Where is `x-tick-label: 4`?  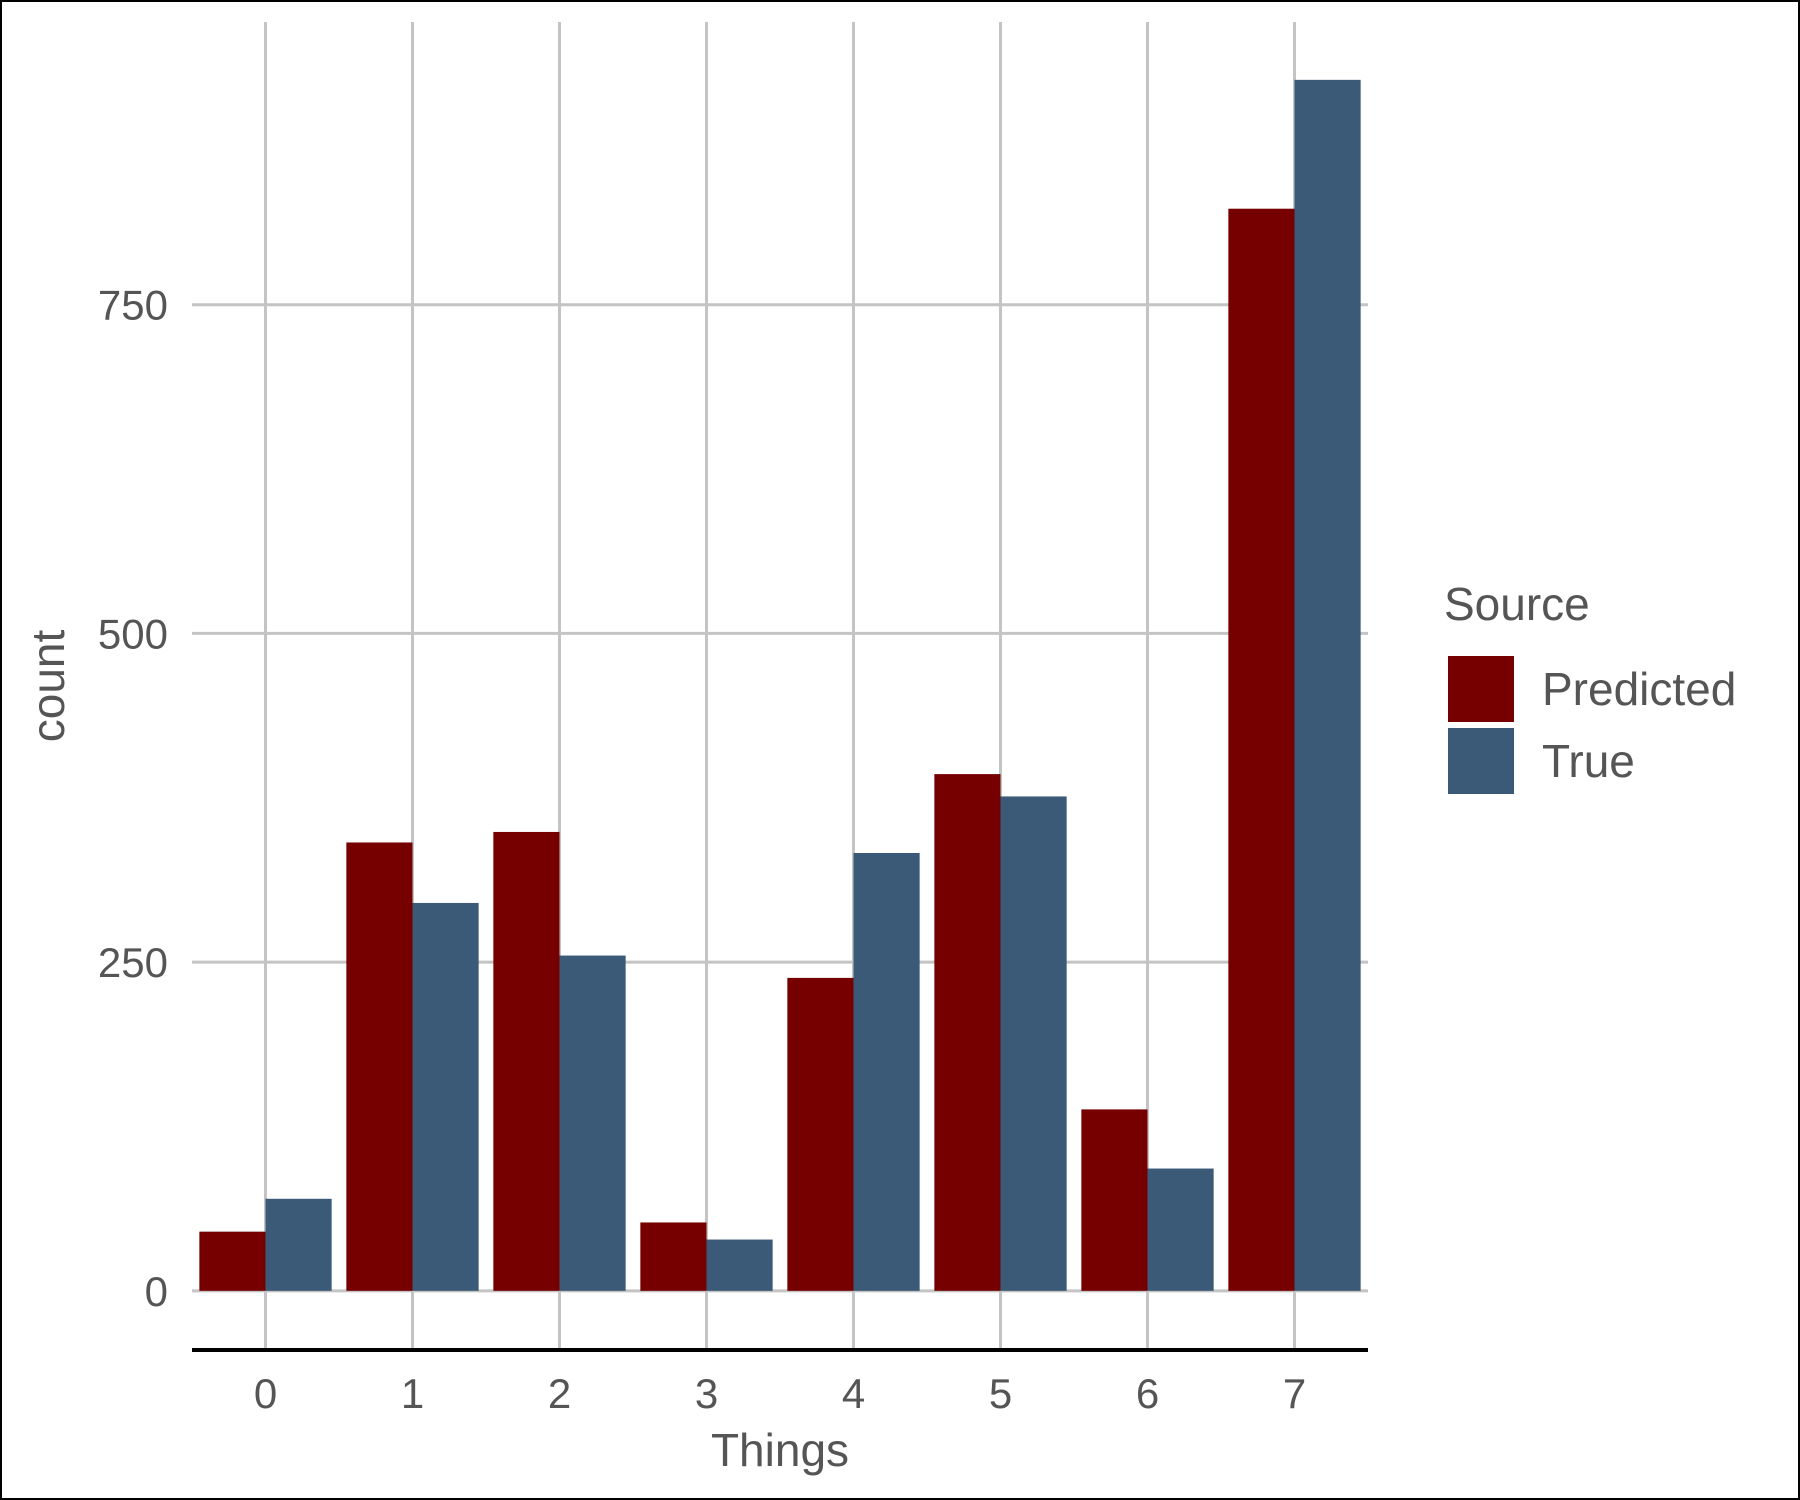
x-tick-label: 4 is located at coordinates (853, 1393).